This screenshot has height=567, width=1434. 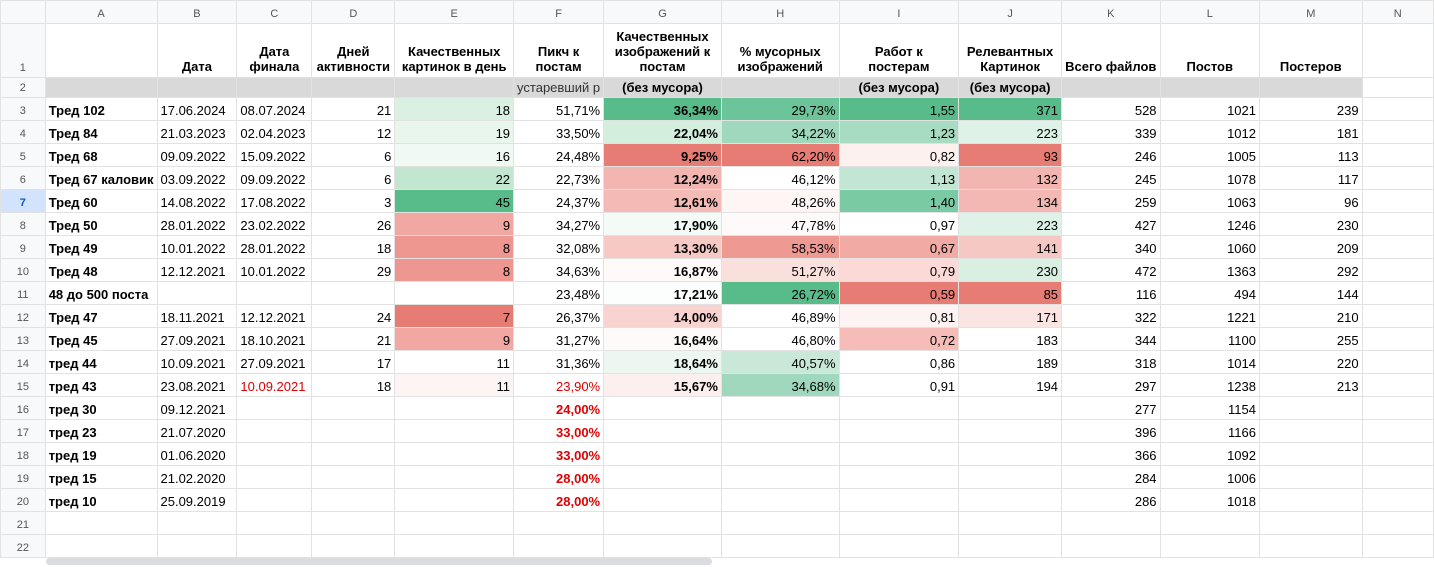 What do you see at coordinates (353, 155) in the screenshot?
I see `cell-d: 6` at bounding box center [353, 155].